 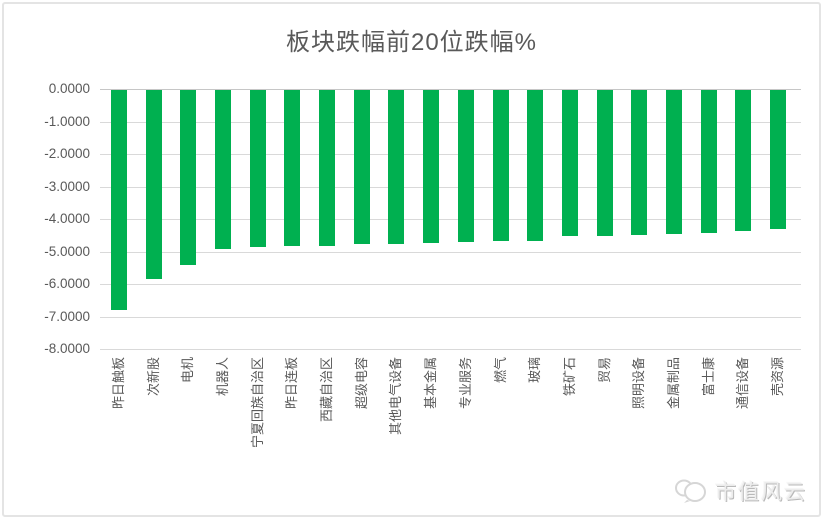 I want to click on x-category-label: 金属制品, so click(x=673, y=383).